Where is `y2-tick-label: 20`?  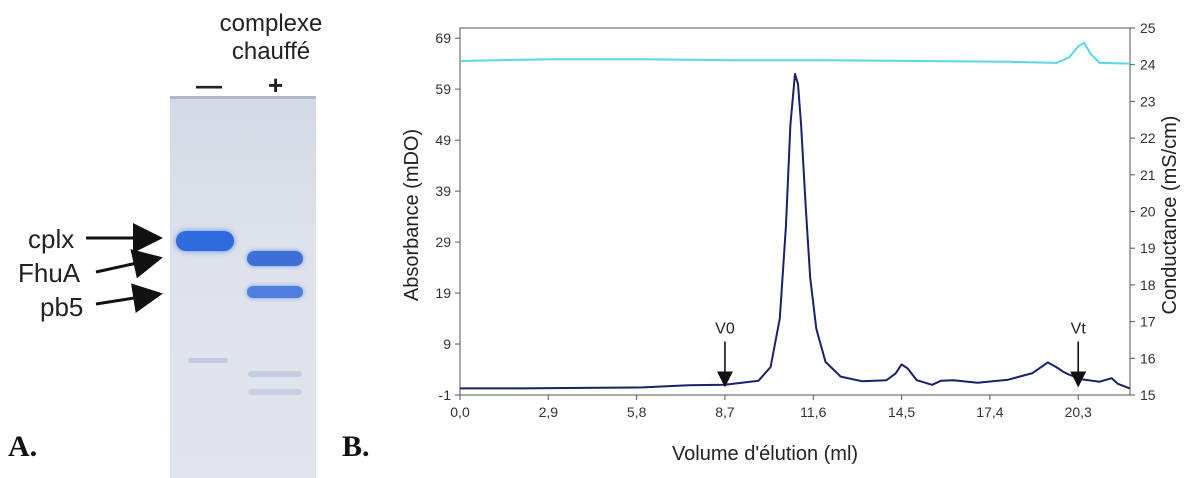 y2-tick-label: 20 is located at coordinates (1148, 212).